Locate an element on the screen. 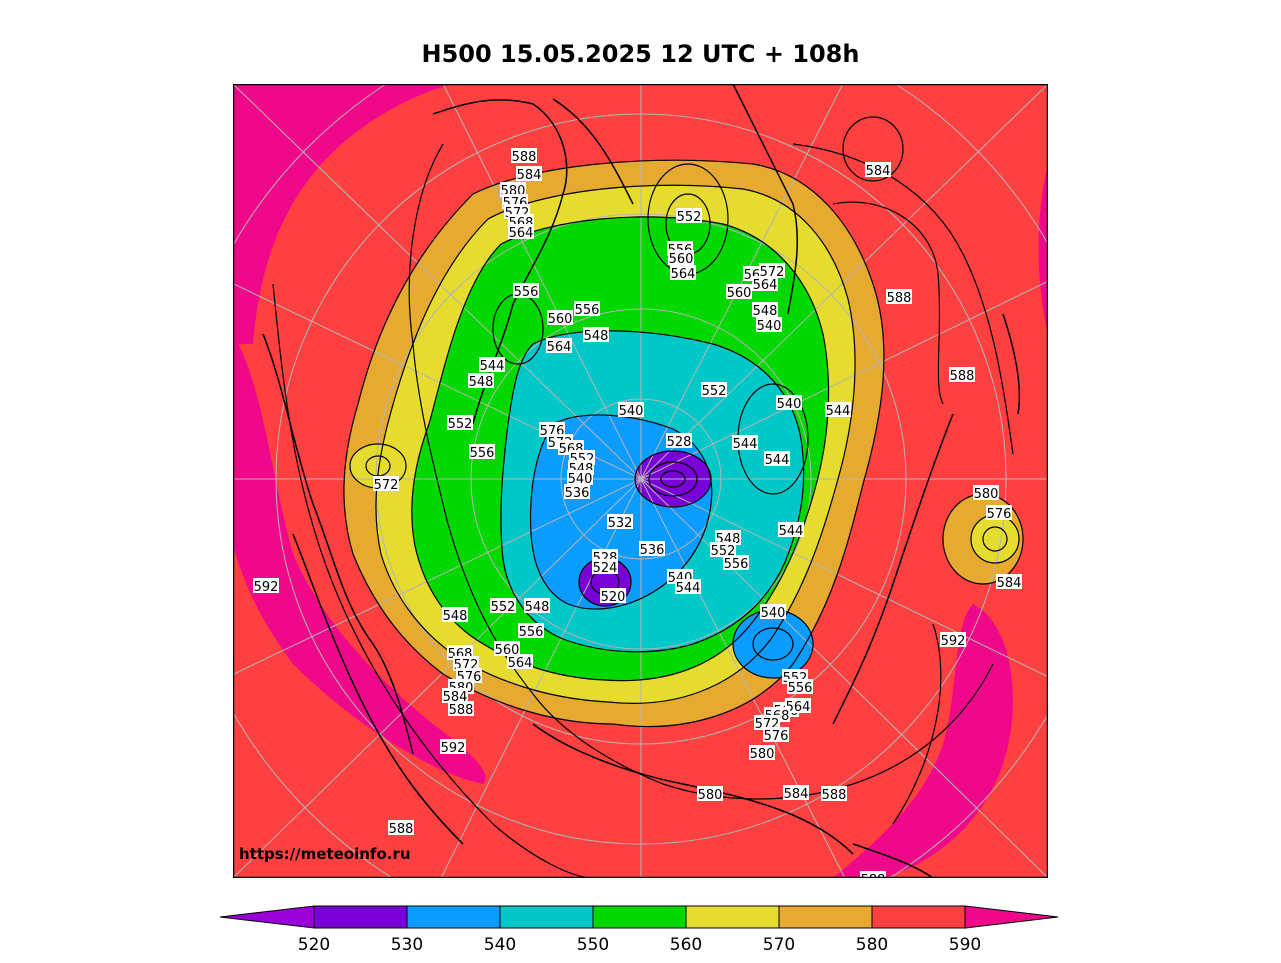 Image resolution: width=1281 pixels, height=963 pixels. contour-label-text: 576 is located at coordinates (999, 514).